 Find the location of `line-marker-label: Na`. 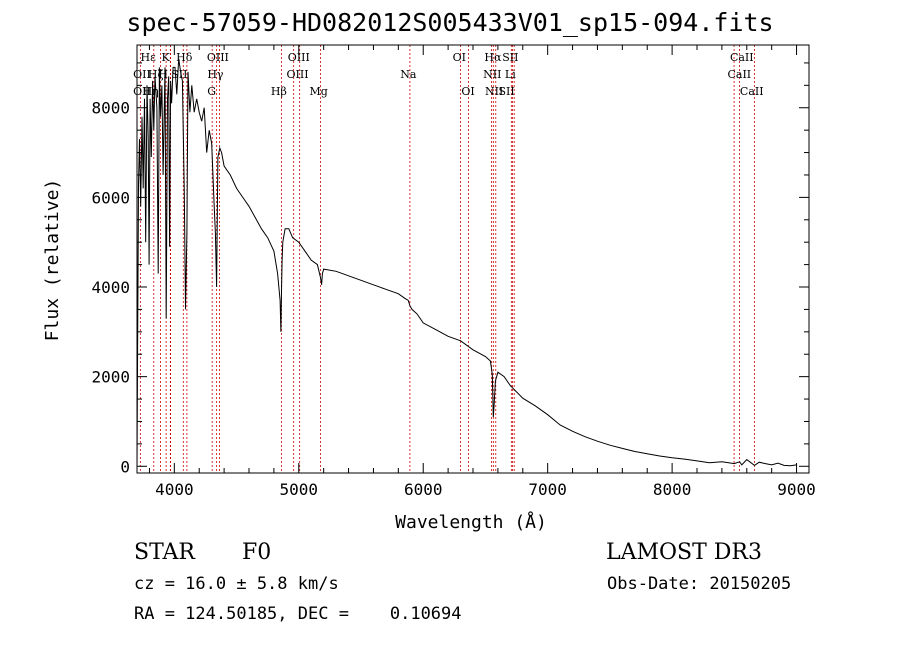

line-marker-label: Na is located at coordinates (408, 74).